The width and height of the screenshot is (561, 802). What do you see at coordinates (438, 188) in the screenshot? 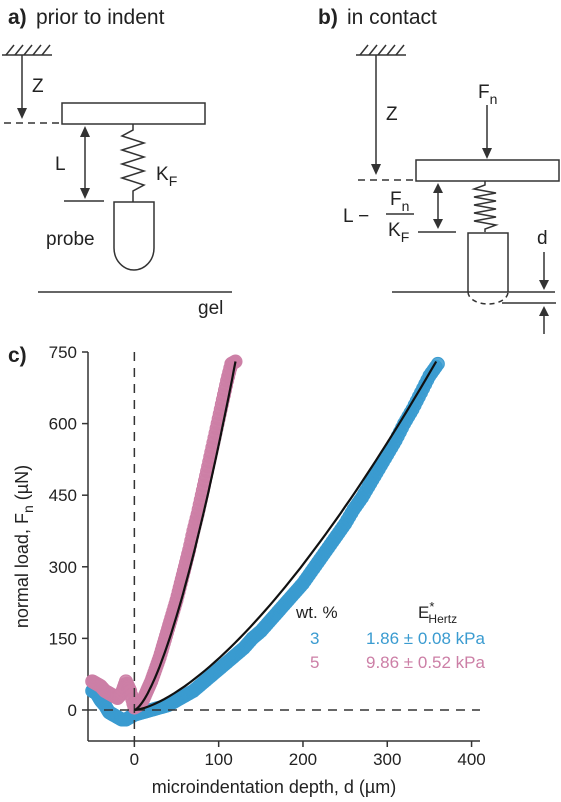
I see `l-arrowhead-up-b` at bounding box center [438, 188].